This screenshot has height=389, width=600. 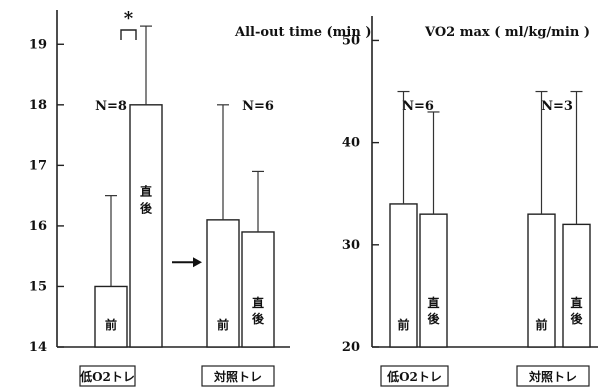 What do you see at coordinates (351, 143) in the screenshot?
I see `y-tick-label: 40` at bounding box center [351, 143].